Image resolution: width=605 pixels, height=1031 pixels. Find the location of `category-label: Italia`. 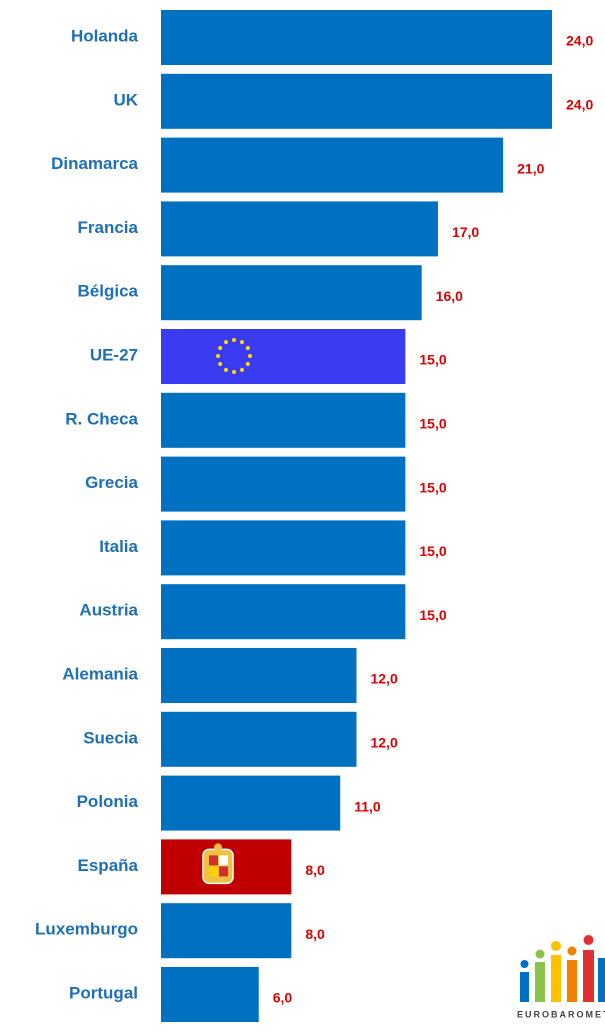

category-label: Italia is located at coordinates (118, 546).